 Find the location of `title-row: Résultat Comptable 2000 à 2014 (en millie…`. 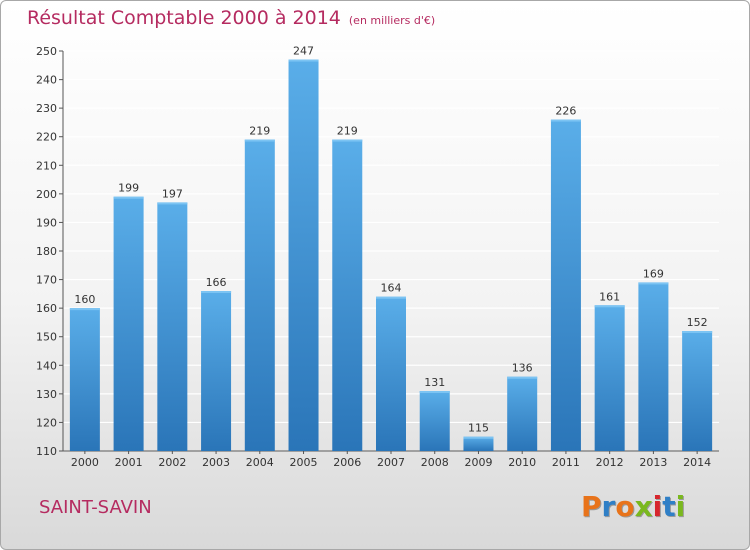

title-row: Résultat Comptable 2000 à 2014 (en millie… is located at coordinates (231, 18).